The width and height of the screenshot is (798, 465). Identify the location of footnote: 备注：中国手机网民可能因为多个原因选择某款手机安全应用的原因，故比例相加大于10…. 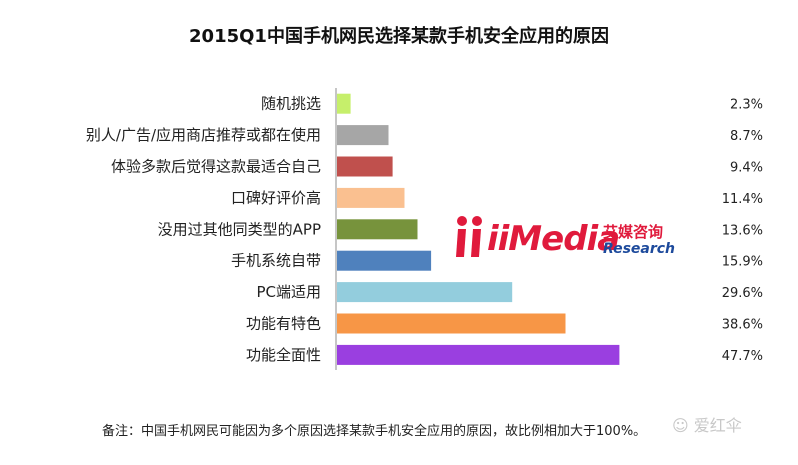
(374, 431).